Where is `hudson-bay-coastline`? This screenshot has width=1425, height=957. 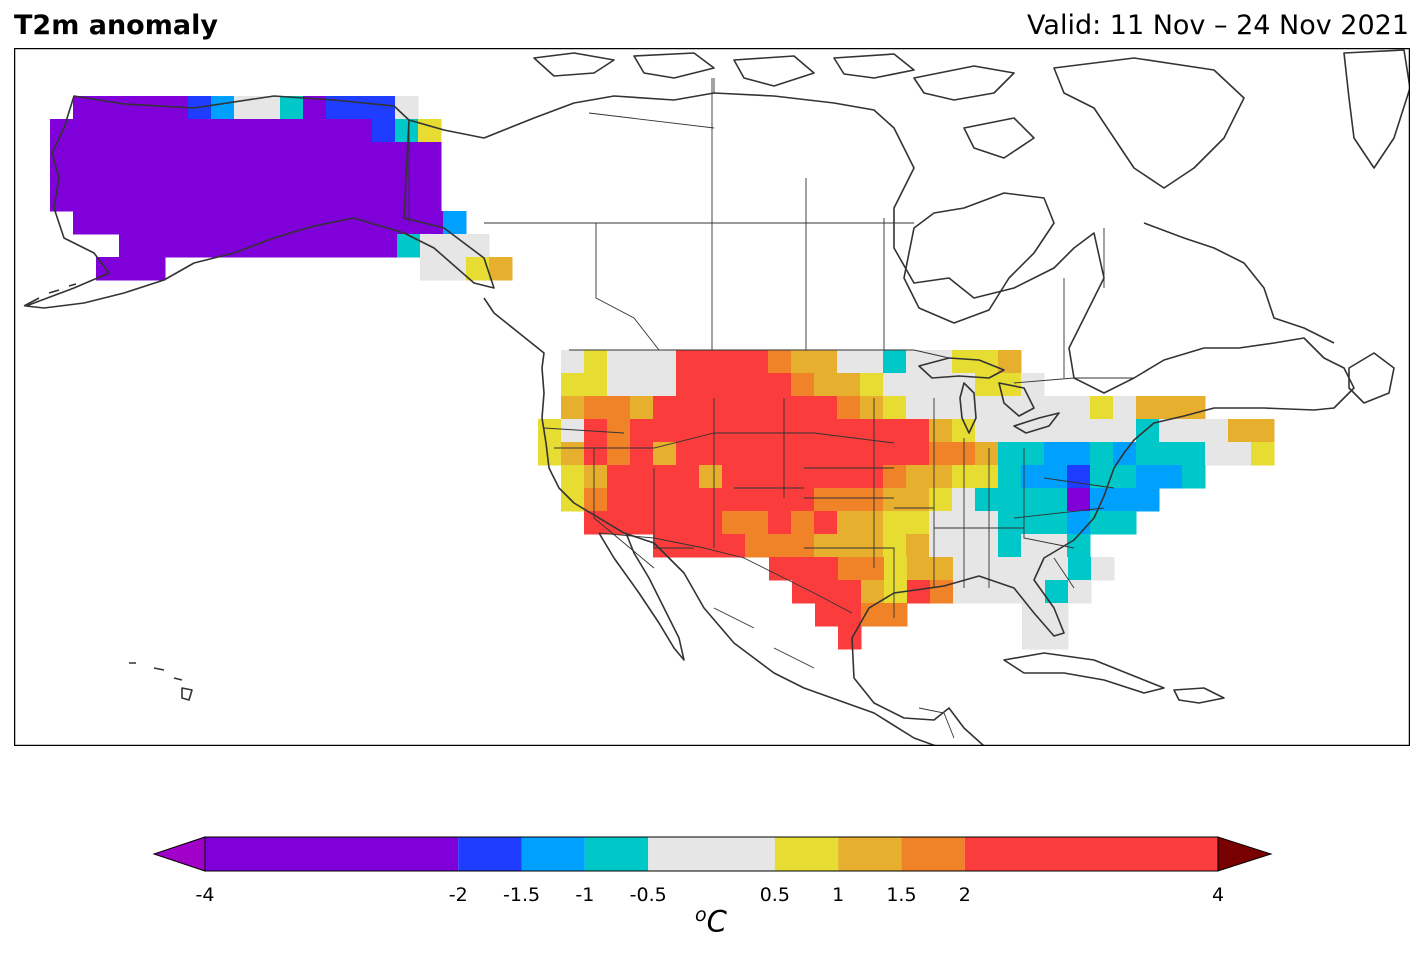
hudson-bay-coastline is located at coordinates (979, 258).